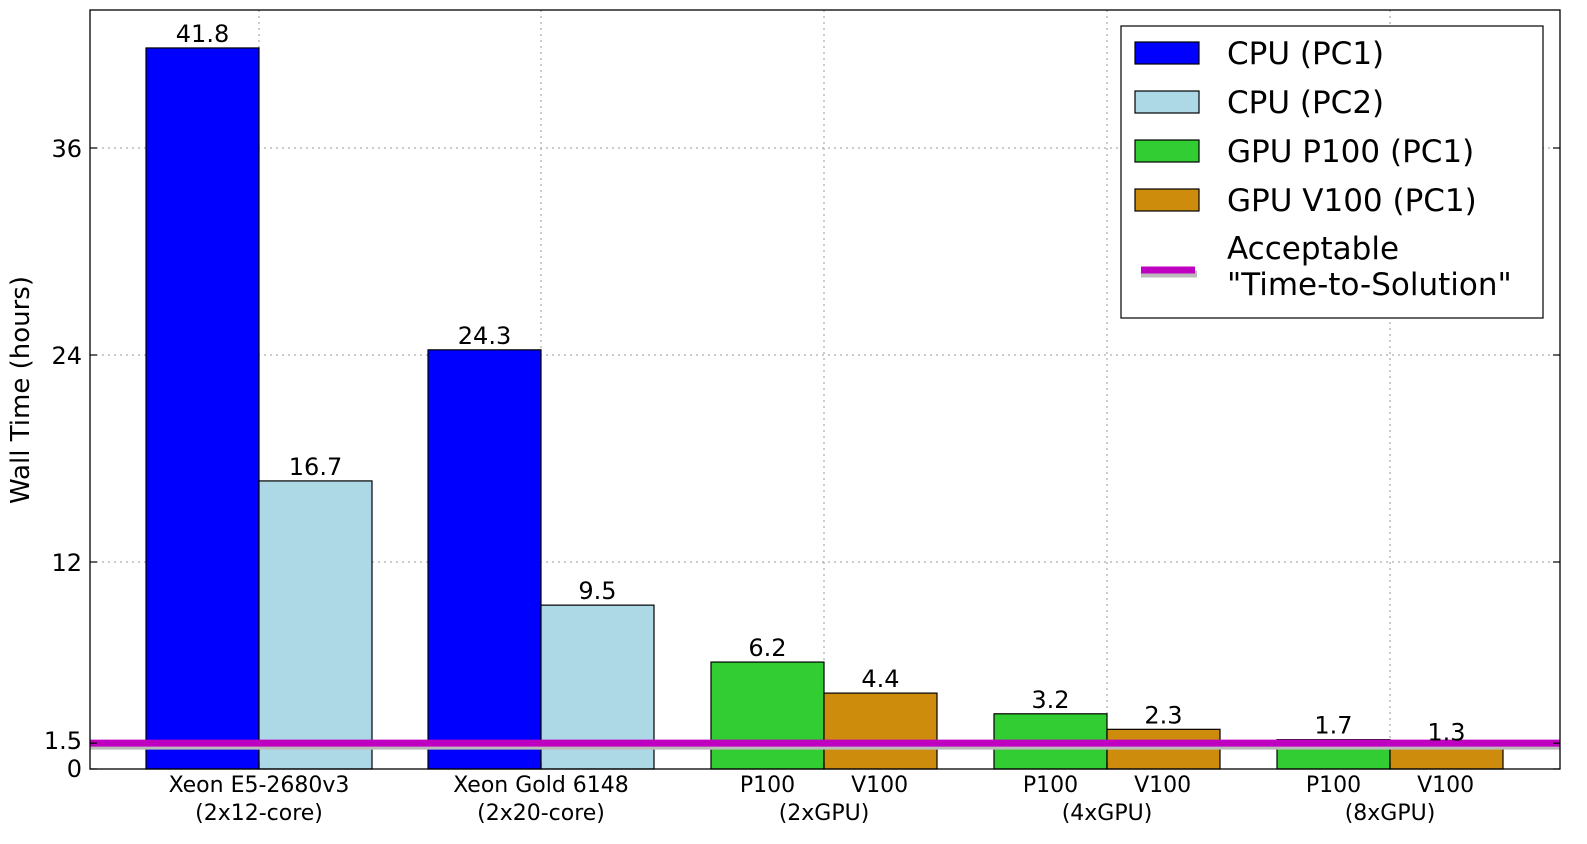 The height and width of the screenshot is (844, 1587). I want to click on legend-label: GPU P100 (PC1), so click(1350, 152).